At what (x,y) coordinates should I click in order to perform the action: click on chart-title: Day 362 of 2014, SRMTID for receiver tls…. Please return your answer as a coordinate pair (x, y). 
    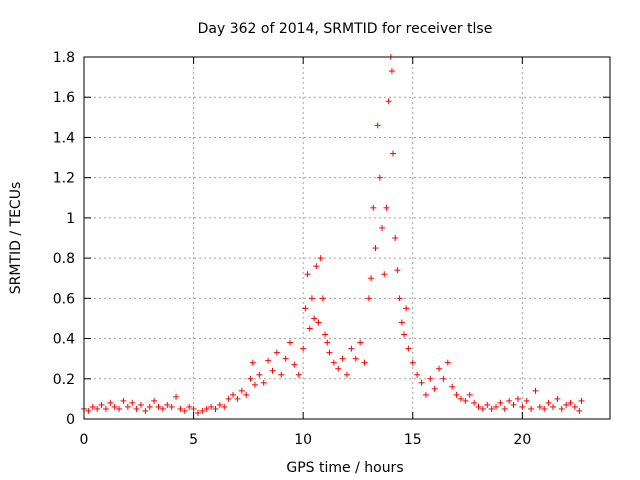
    Looking at the image, I should click on (345, 29).